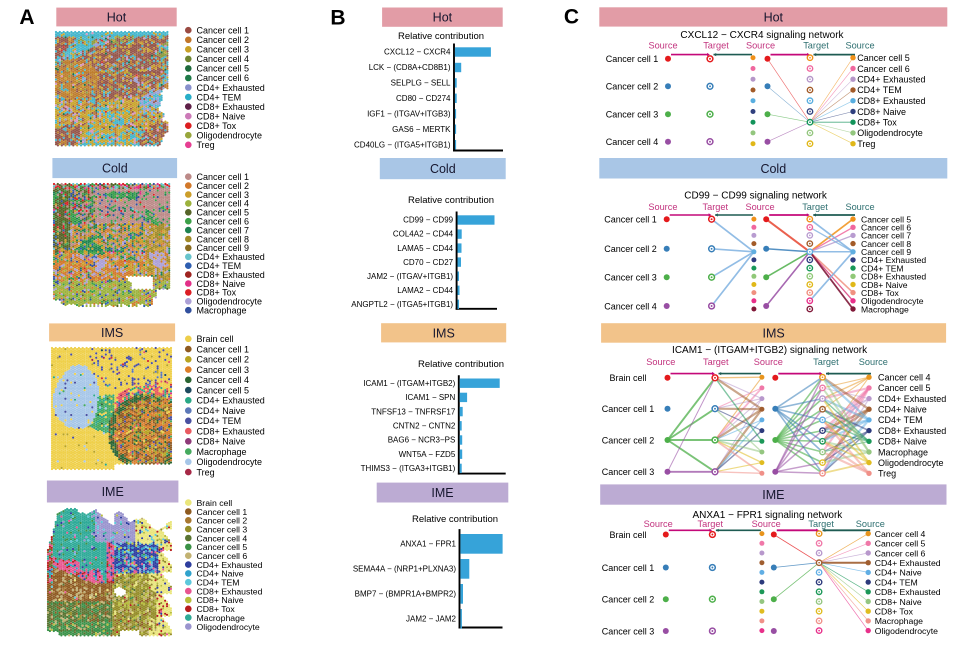 This screenshot has height=645, width=971. Describe the element at coordinates (422, 440) in the screenshot. I see `svg-text: BAG6 − NCR3−PS` at that location.